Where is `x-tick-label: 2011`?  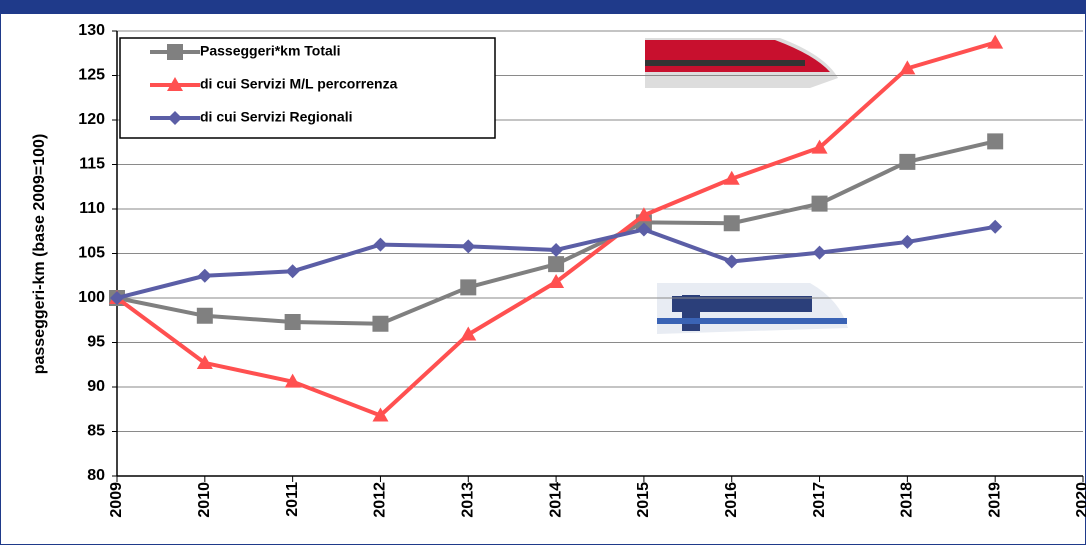
x-tick-label: 2011 is located at coordinates (292, 499).